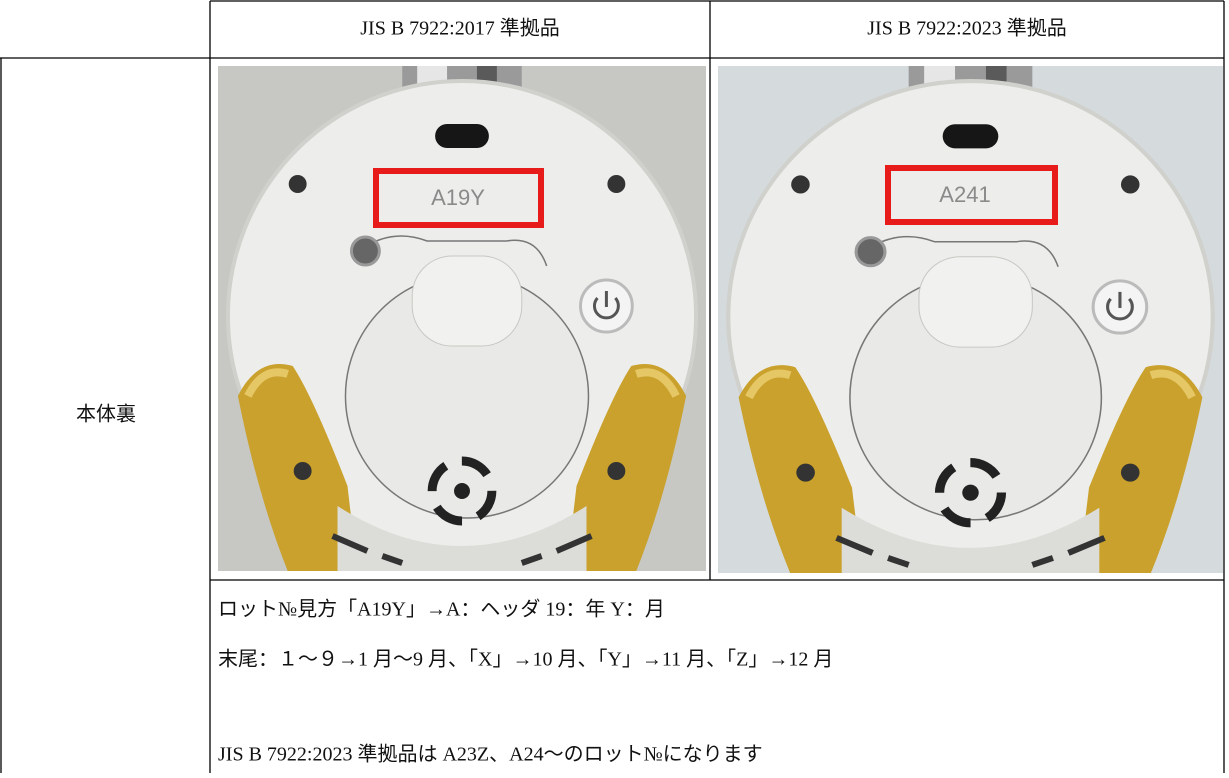 The width and height of the screenshot is (1229, 778). I want to click on note-line: ロット№見方「A19Y」→A：ヘッダ 19：年 Y：月, so click(441, 609).